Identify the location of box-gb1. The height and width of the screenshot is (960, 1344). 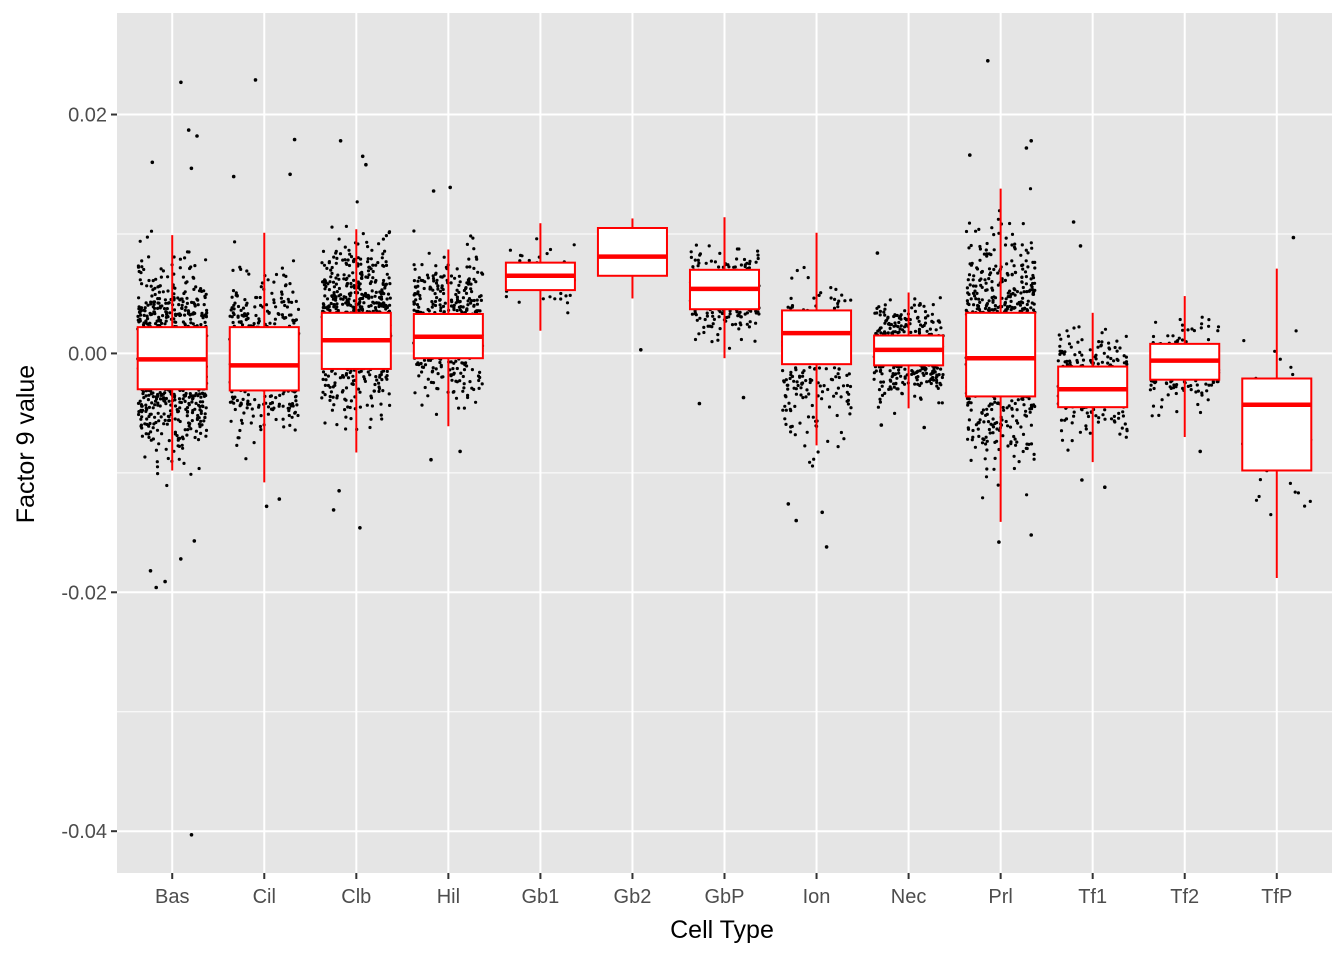
(540, 277).